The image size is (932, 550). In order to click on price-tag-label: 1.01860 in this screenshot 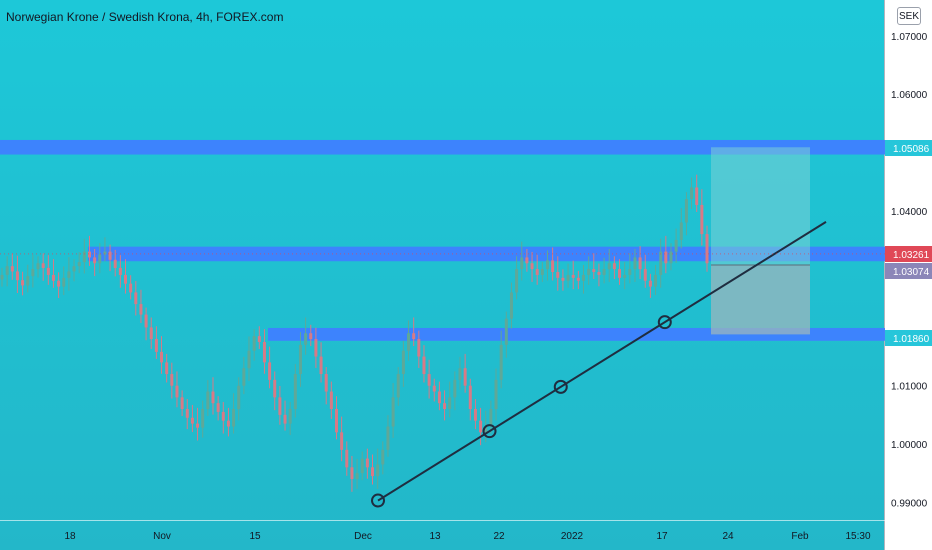, I will do `click(911, 339)`.